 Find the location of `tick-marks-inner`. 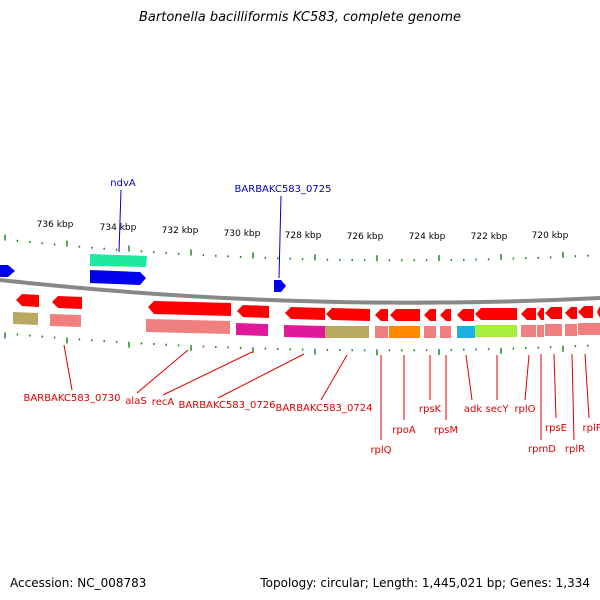

tick-marks-inner is located at coordinates (296, 344).